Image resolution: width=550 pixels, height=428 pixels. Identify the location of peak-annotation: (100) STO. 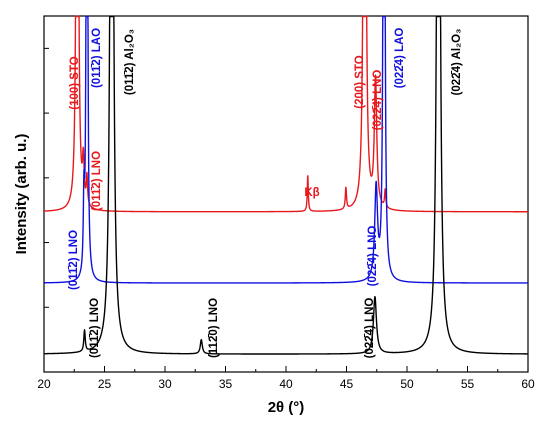
(75, 83).